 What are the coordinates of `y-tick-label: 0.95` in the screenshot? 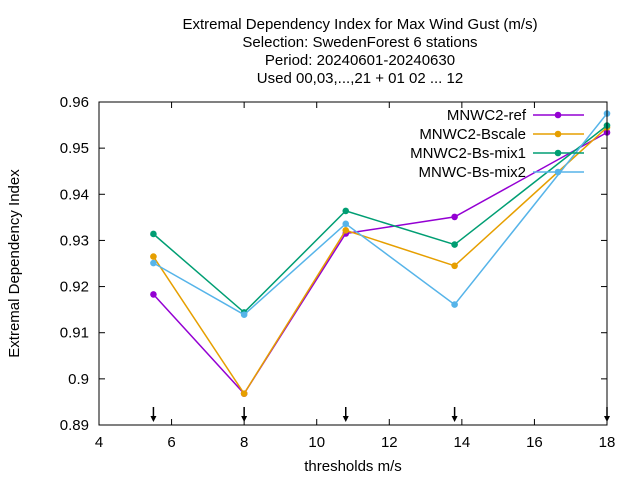 It's located at (74, 148).